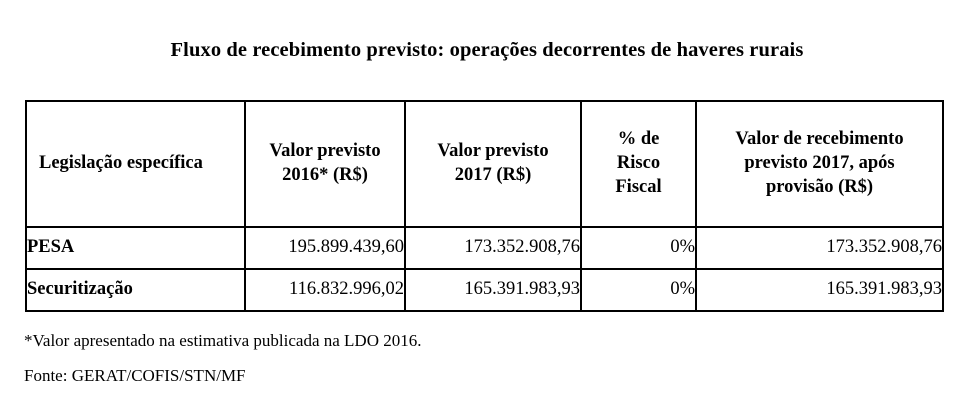 The height and width of the screenshot is (412, 974). I want to click on column-header-valor-2017: Valor previsto 2017 (R$), so click(493, 164).